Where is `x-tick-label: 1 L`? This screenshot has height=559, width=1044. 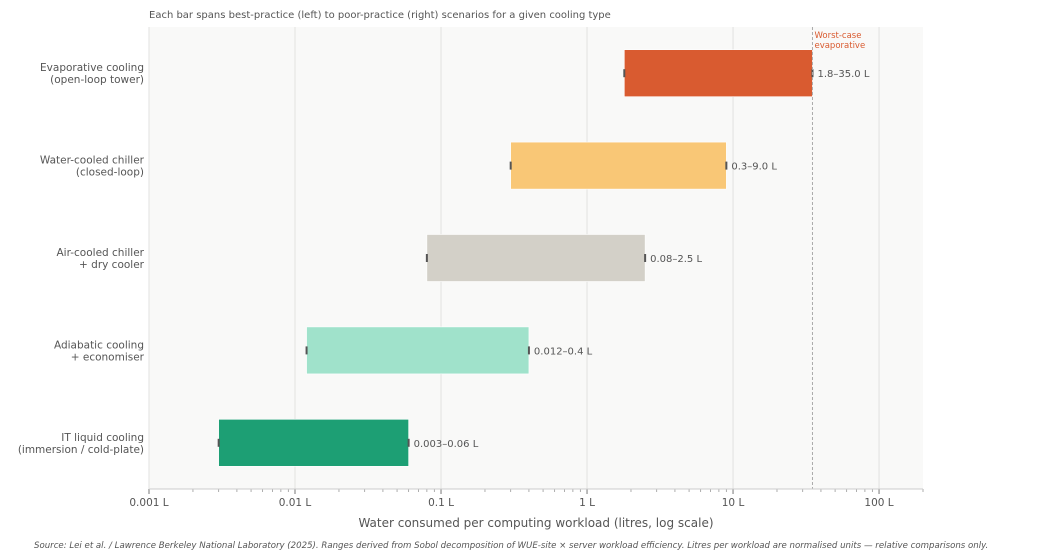 x-tick-label: 1 L is located at coordinates (587, 503).